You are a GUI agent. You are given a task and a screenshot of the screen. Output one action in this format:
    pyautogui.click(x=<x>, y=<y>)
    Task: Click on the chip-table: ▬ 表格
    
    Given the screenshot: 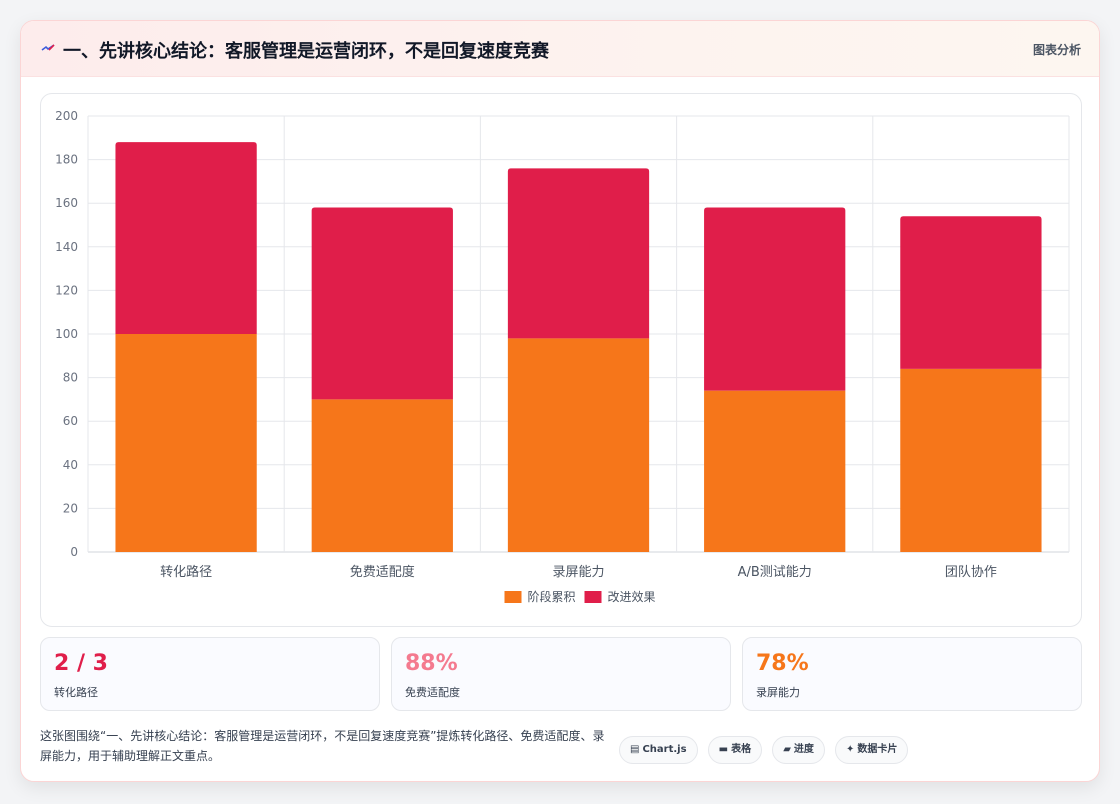 What is the action you would take?
    pyautogui.click(x=735, y=750)
    